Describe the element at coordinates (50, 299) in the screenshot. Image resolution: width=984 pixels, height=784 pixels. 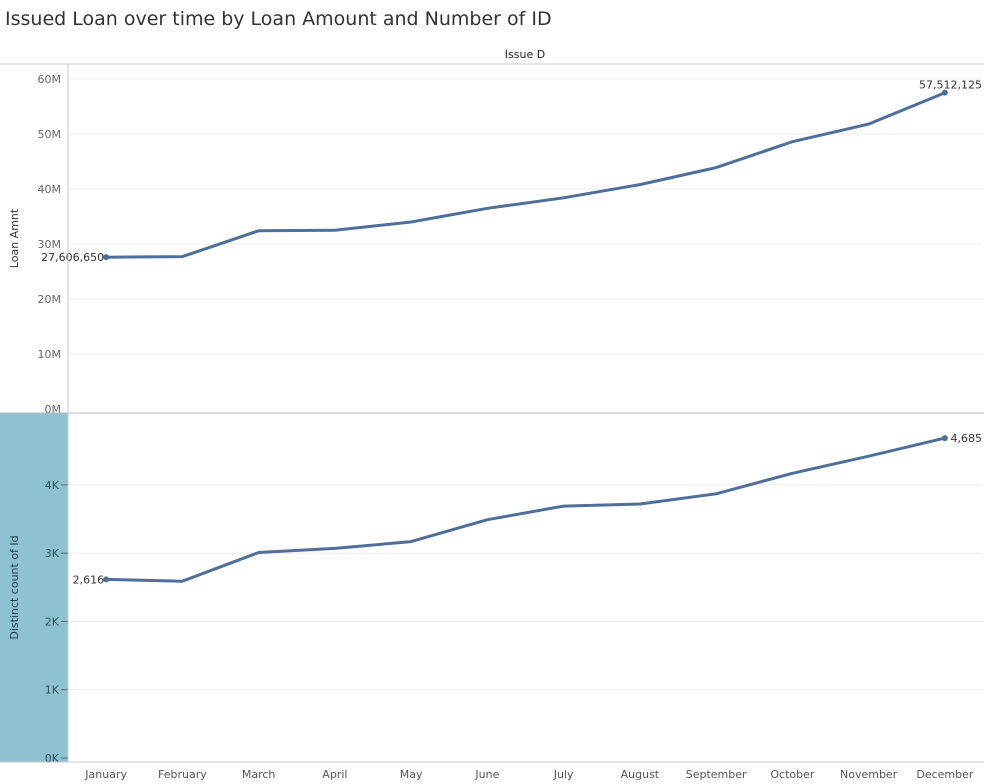
I see `y-tick-label: 20M` at that location.